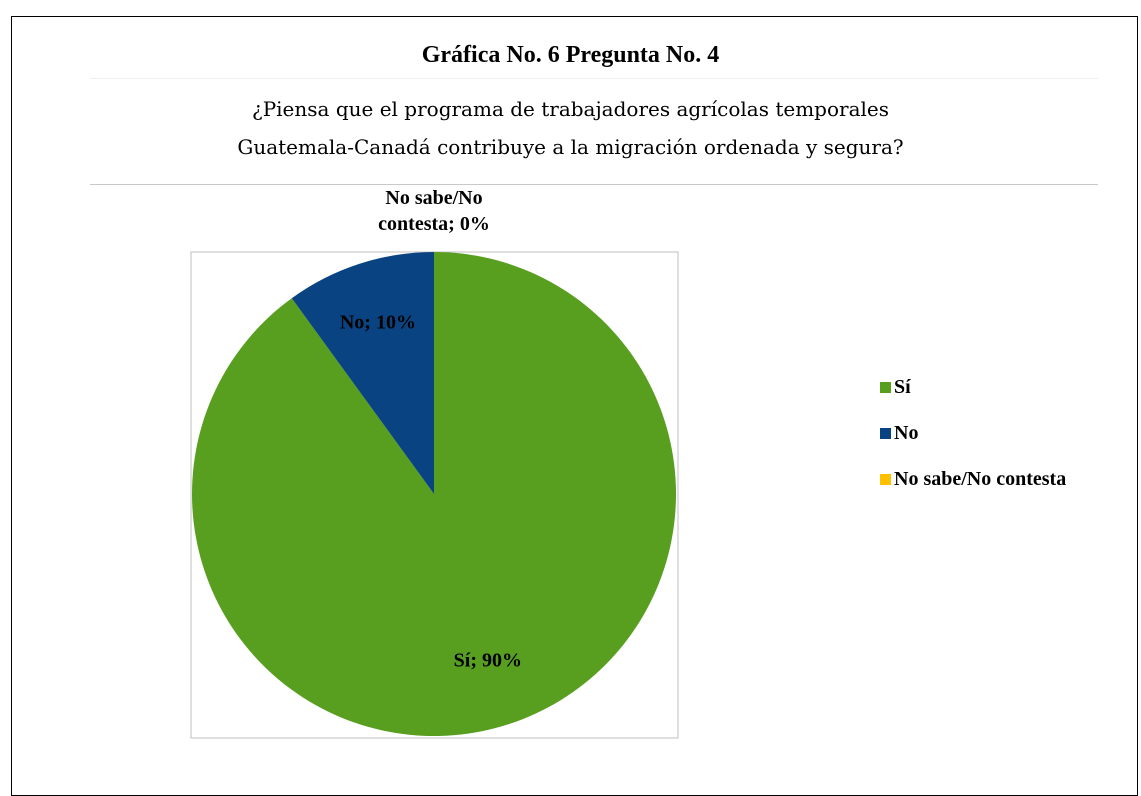 This screenshot has width=1141, height=796. I want to click on data-label-no-sabe: No sabe/No contesta; 0%, so click(434, 211).